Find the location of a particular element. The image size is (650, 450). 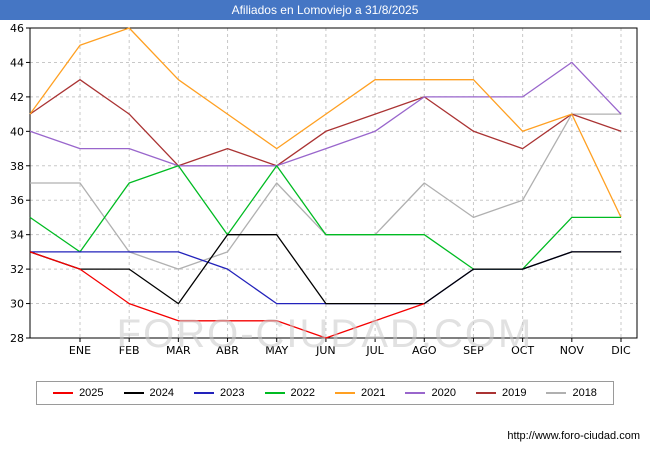

legend-item-2020: 2020 is located at coordinates (430, 393).